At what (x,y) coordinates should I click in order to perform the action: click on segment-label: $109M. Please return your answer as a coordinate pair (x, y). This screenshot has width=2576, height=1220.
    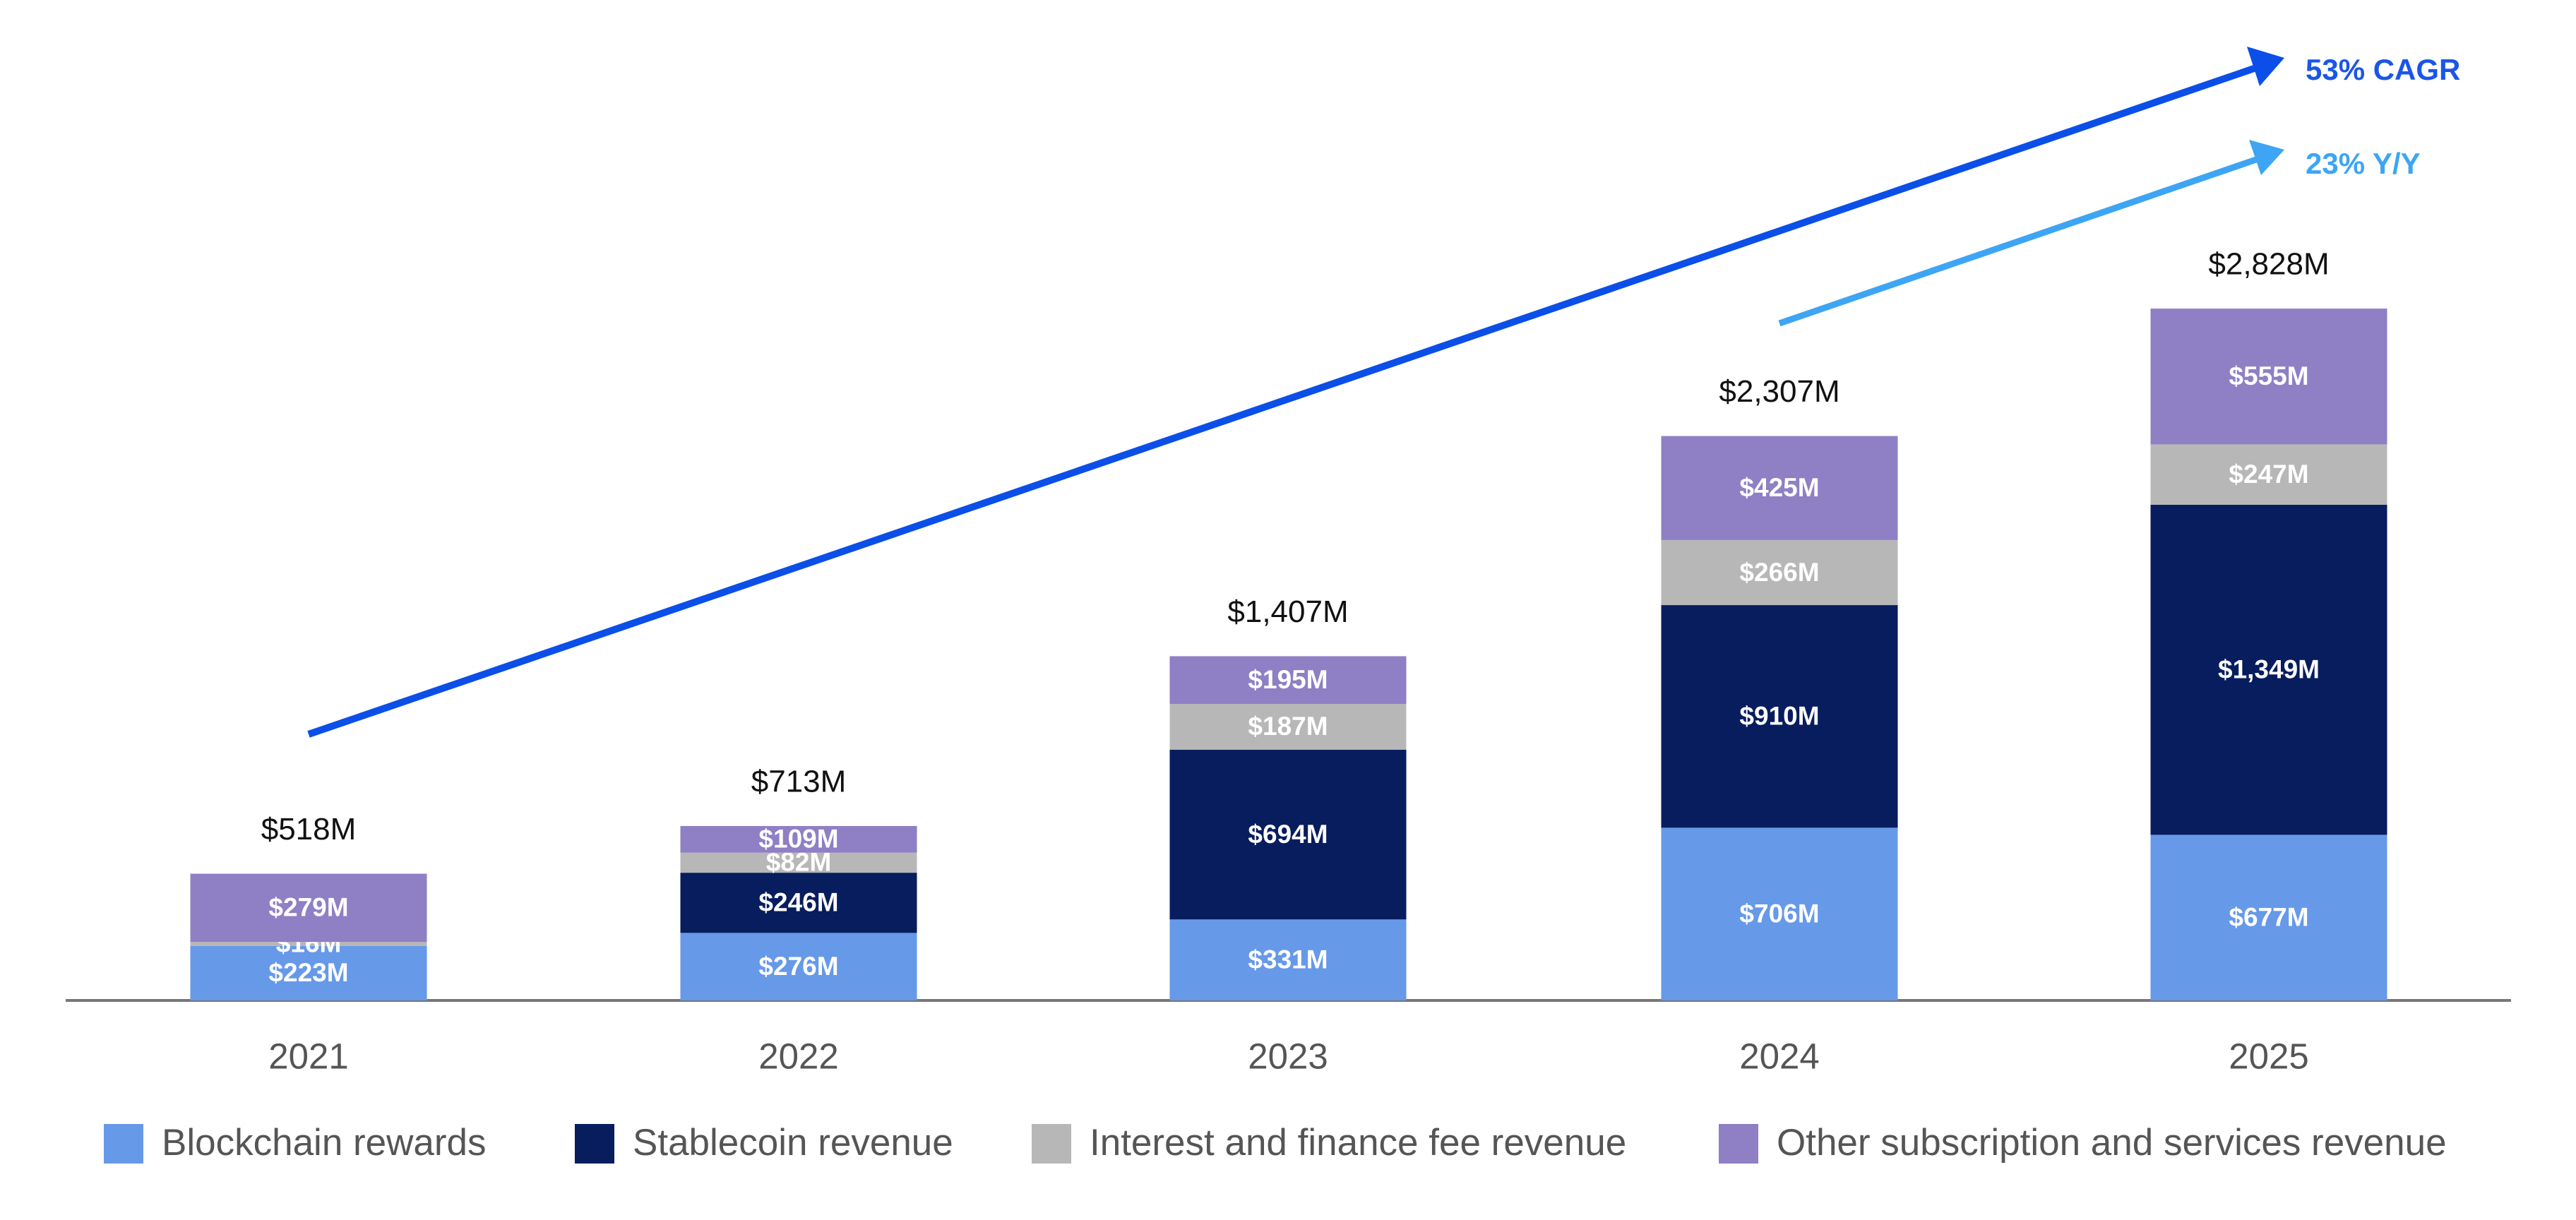
    Looking at the image, I should click on (798, 839).